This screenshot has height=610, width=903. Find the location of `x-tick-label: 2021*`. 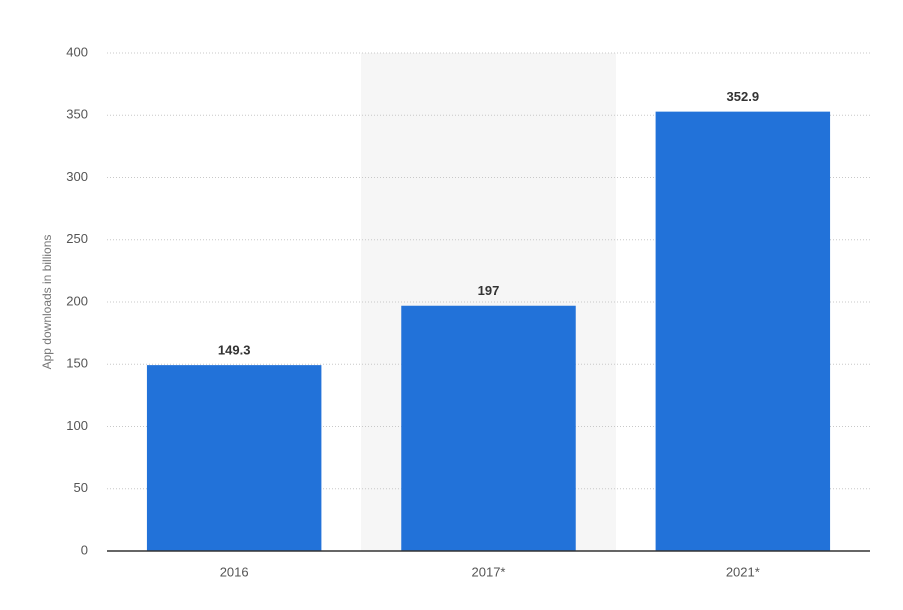

x-tick-label: 2021* is located at coordinates (743, 571).